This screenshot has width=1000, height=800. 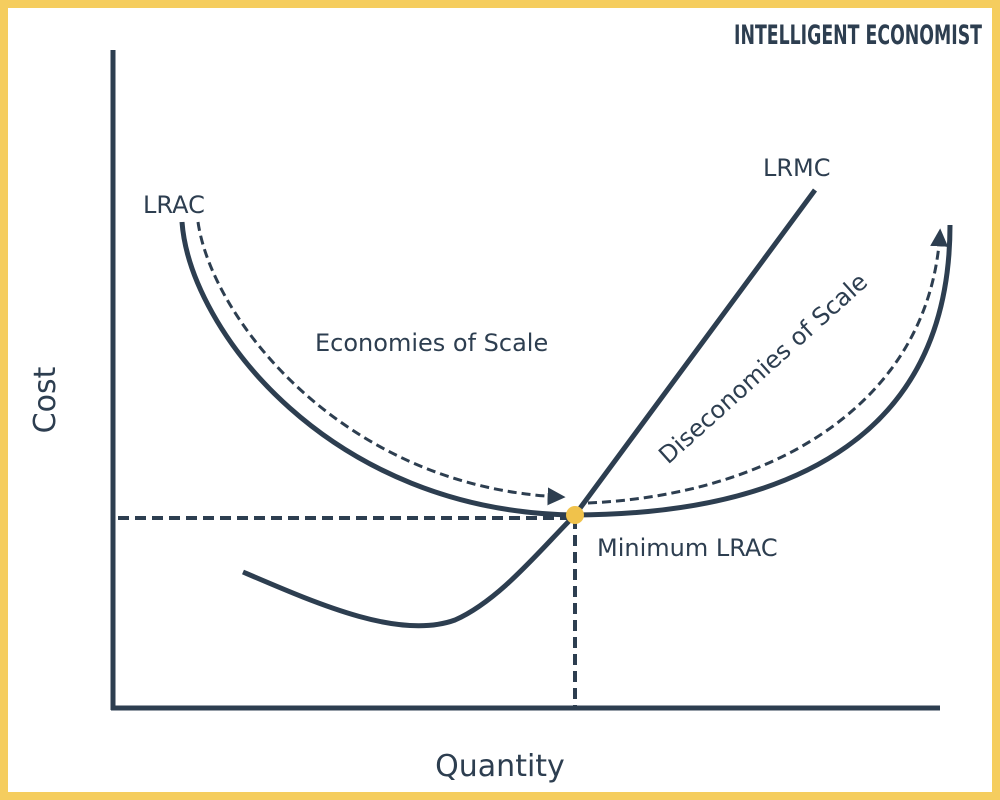 I want to click on economies-label: Economies of Scale, so click(x=431, y=343).